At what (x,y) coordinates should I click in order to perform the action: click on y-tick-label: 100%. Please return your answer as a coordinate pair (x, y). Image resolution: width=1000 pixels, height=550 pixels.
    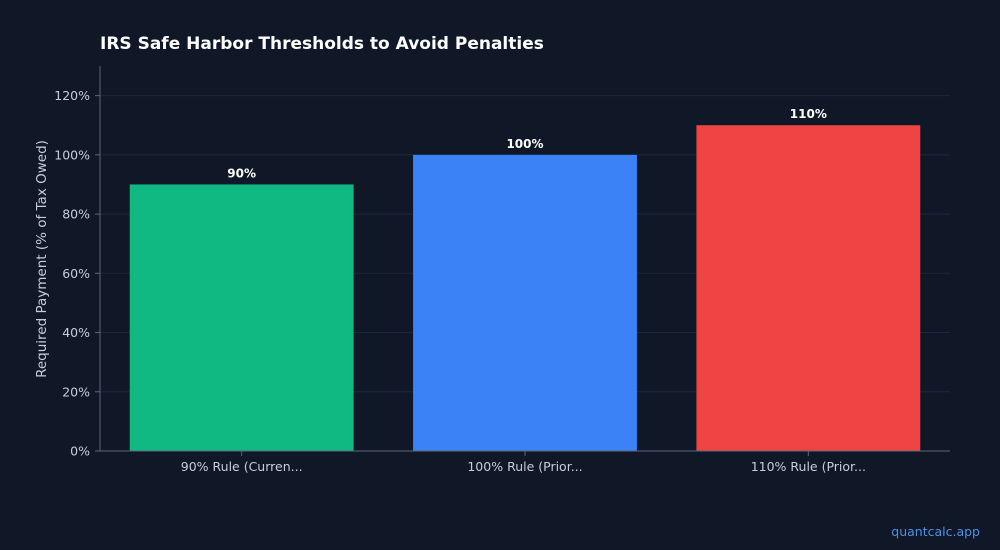
    Looking at the image, I should click on (72, 154).